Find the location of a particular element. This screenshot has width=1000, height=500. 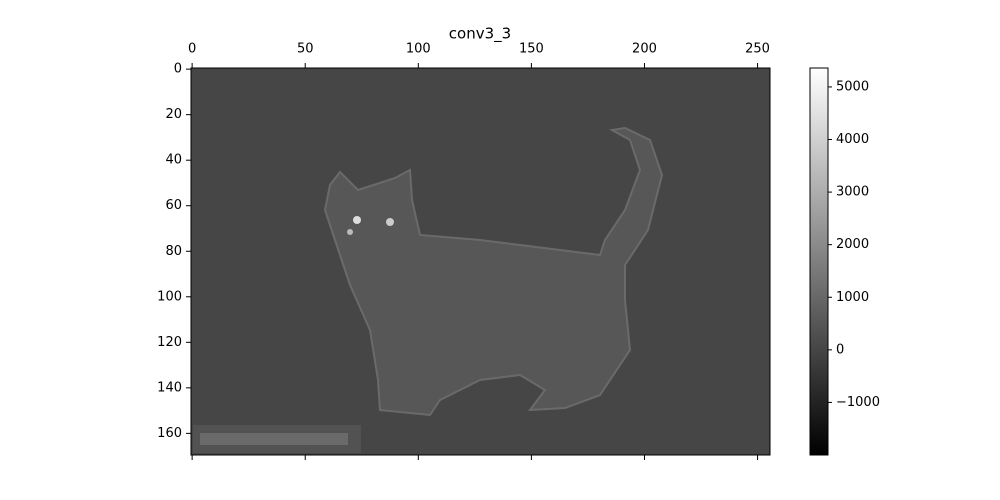

colorbar-tick-label: 0 is located at coordinates (840, 349).